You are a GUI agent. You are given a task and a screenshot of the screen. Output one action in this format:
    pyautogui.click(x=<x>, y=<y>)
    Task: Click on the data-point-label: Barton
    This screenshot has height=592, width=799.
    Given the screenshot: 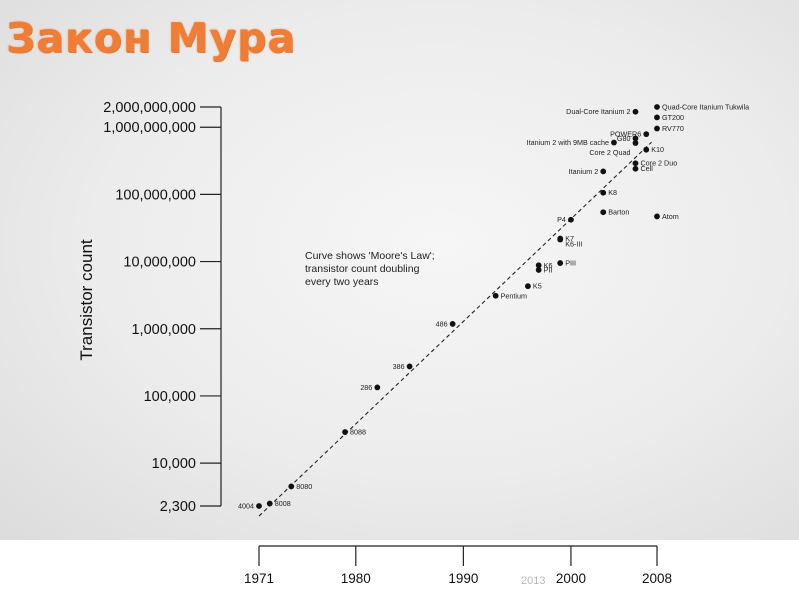 What is the action you would take?
    pyautogui.click(x=618, y=212)
    